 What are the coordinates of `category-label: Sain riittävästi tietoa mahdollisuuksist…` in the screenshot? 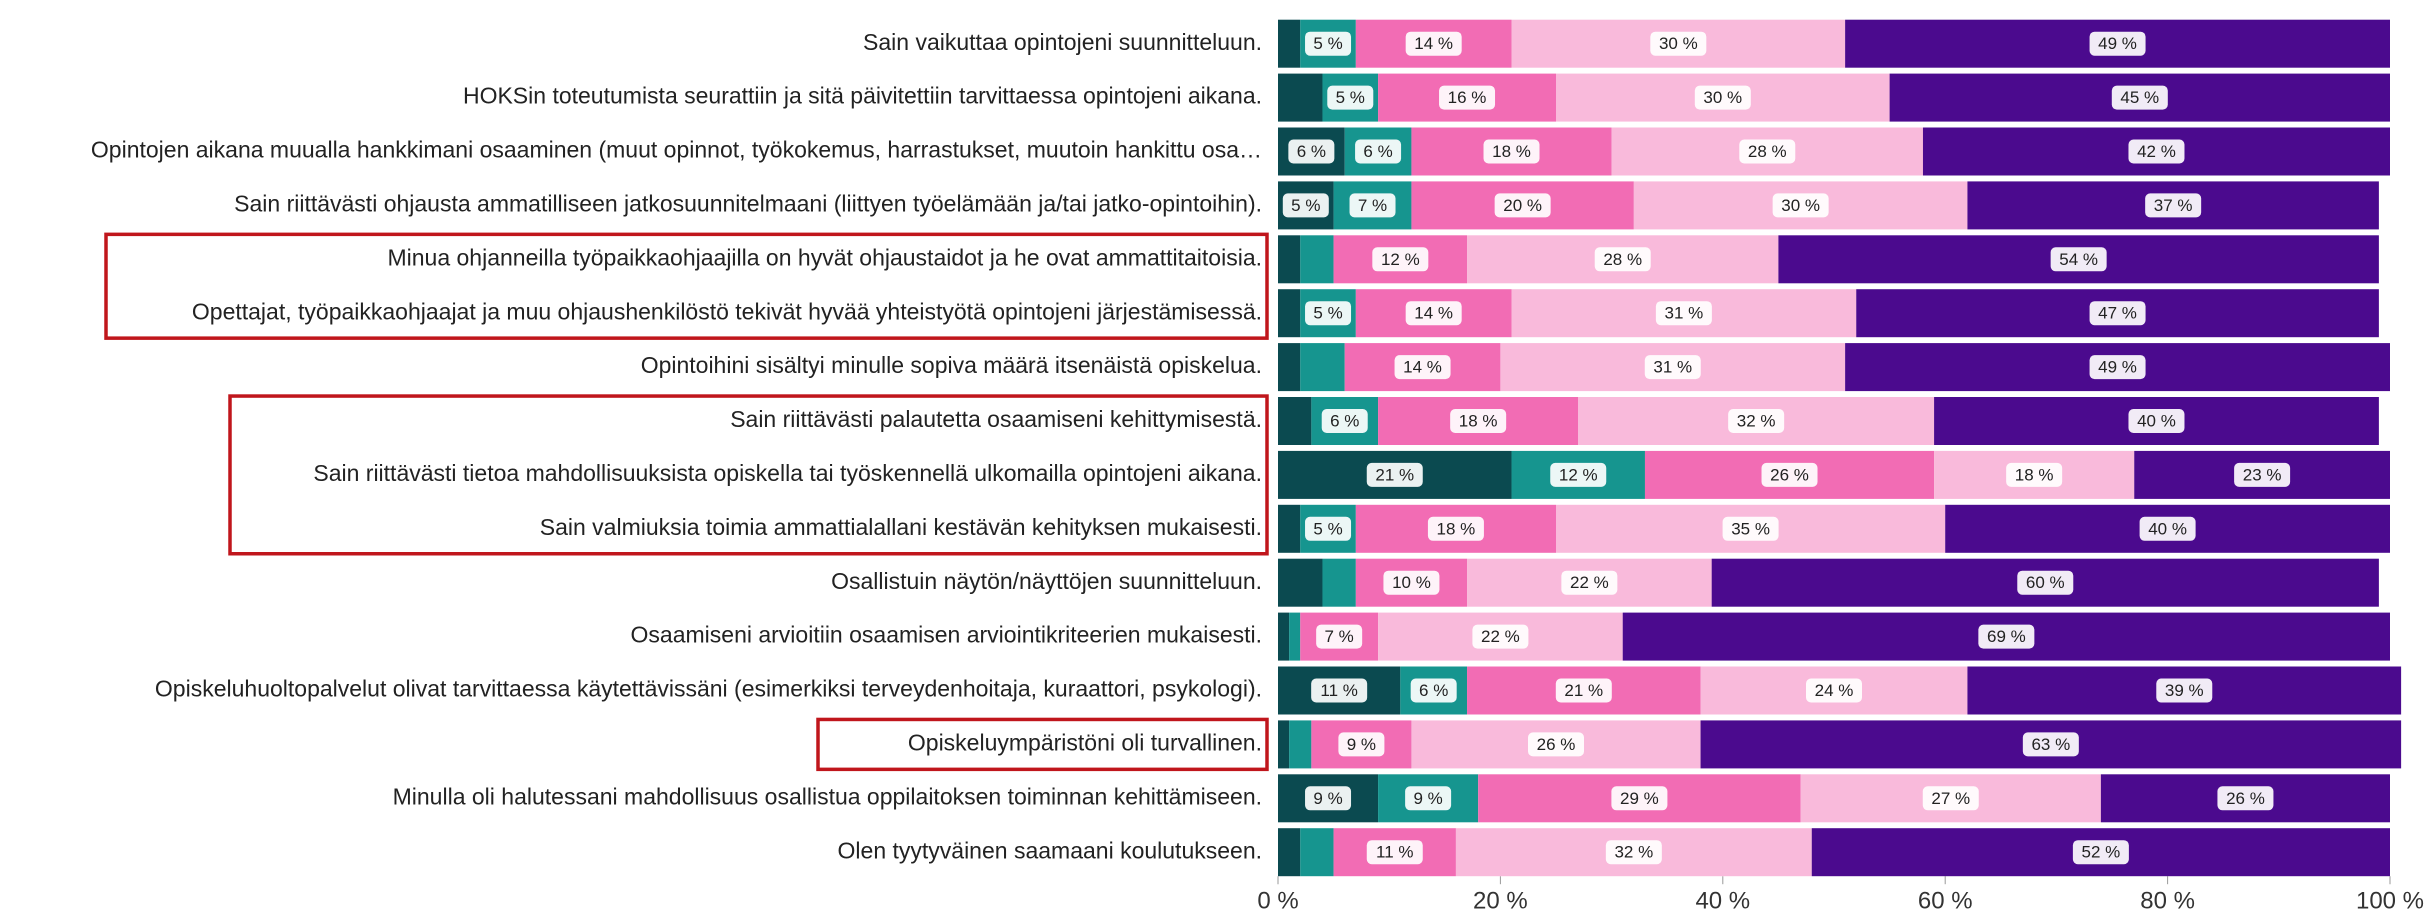 It's located at (787, 473).